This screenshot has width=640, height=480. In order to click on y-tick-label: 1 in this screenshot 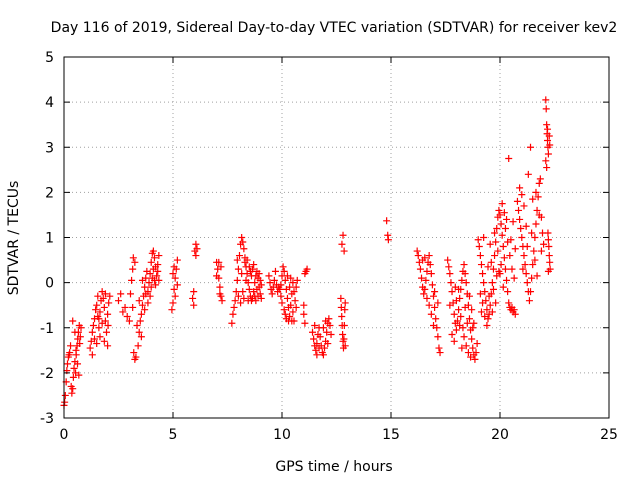, I will do `click(49, 239)`.